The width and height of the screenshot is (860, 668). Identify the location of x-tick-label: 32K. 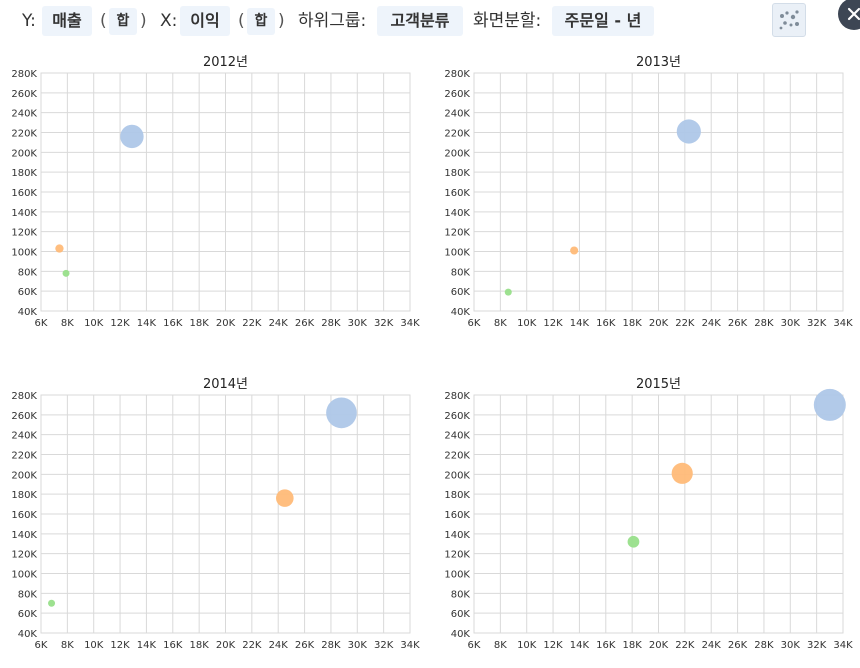
(817, 323).